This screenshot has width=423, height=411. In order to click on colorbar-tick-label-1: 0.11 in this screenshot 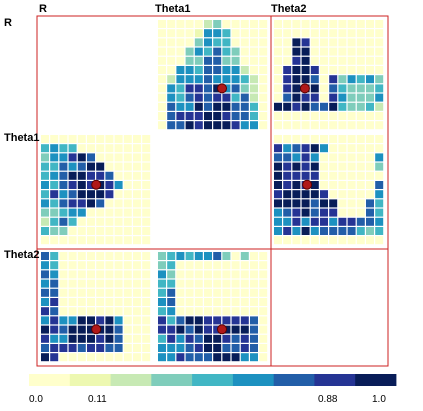, I will do `click(97, 399)`.